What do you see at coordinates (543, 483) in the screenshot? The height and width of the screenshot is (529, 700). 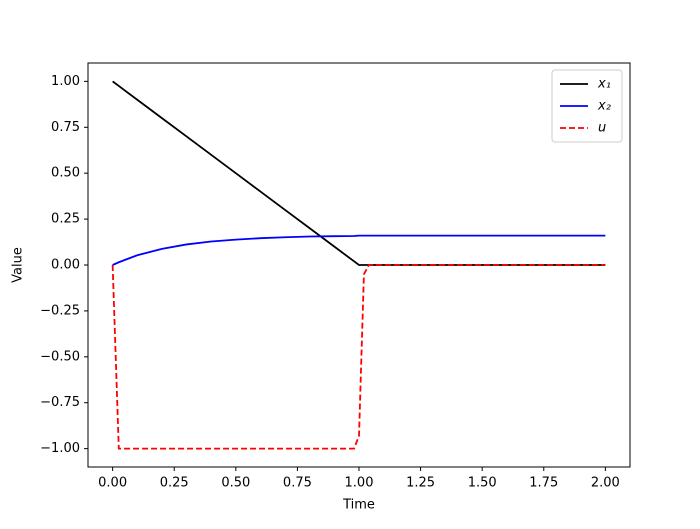 I see `x-tick-label: 1.75` at bounding box center [543, 483].